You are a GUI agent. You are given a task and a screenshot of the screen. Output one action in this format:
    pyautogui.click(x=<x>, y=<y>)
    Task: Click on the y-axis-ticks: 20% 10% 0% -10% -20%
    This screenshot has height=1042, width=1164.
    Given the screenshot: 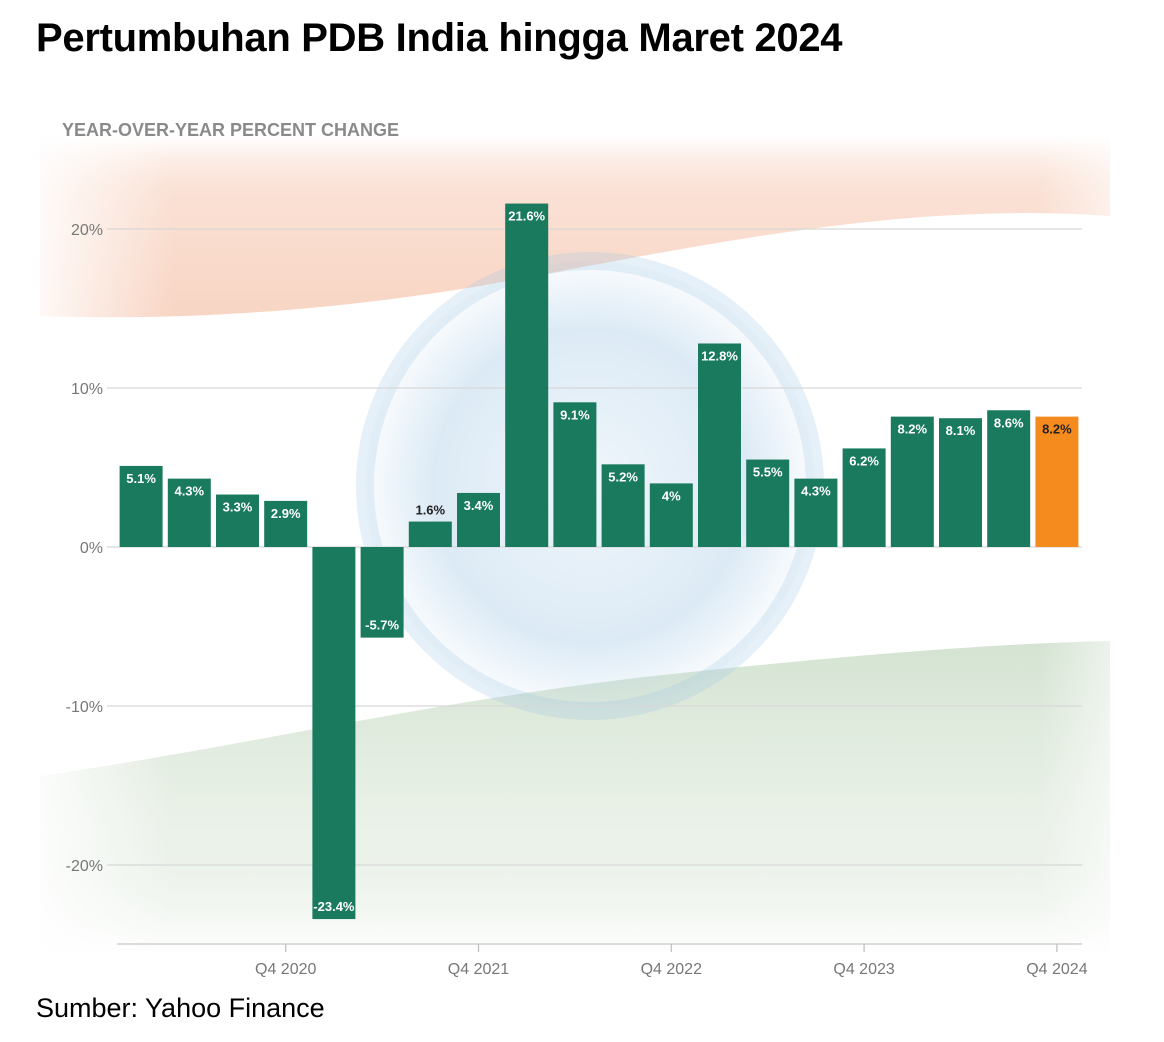 What is the action you would take?
    pyautogui.click(x=84, y=548)
    